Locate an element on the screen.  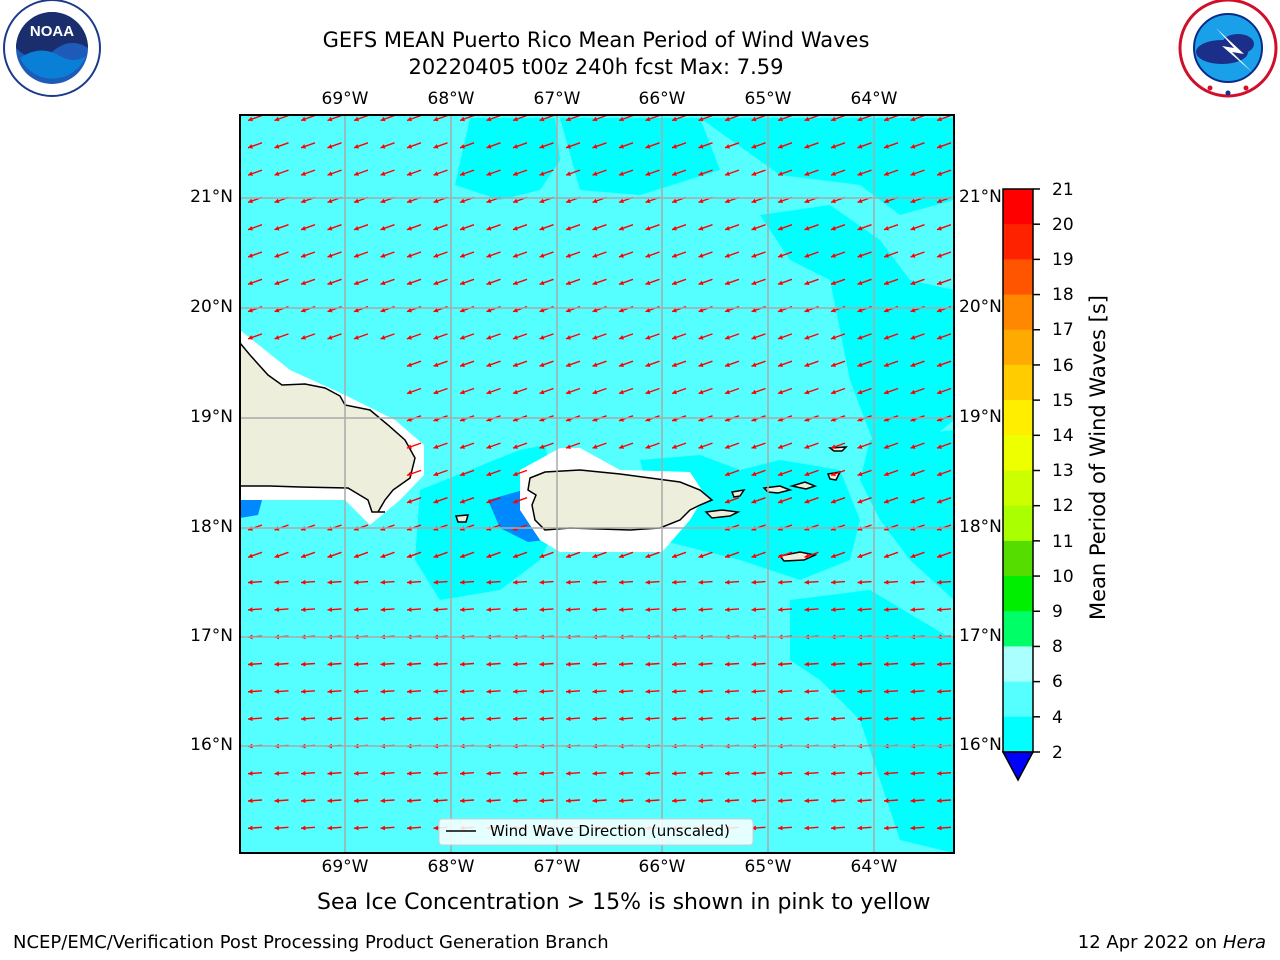
lat-tick-right: 18°N is located at coordinates (980, 527).